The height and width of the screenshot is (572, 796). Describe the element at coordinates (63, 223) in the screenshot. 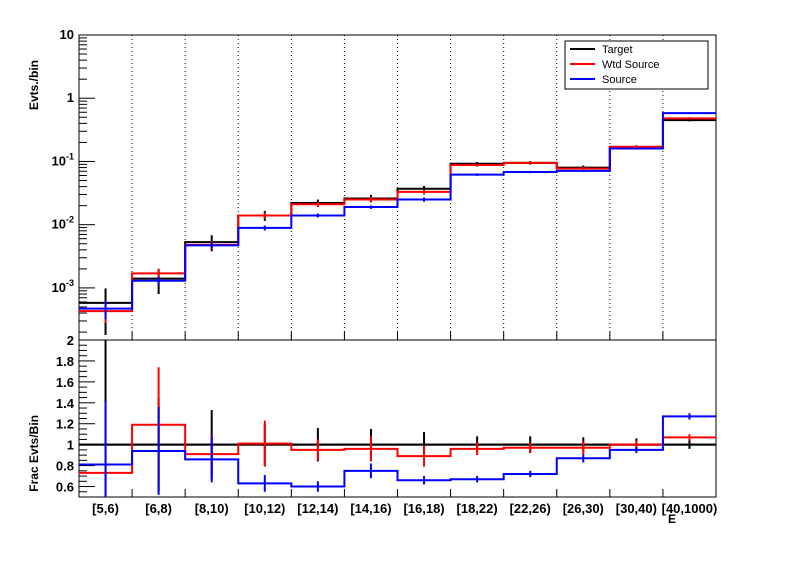

I see `y-tick-label: 10⁻²` at that location.